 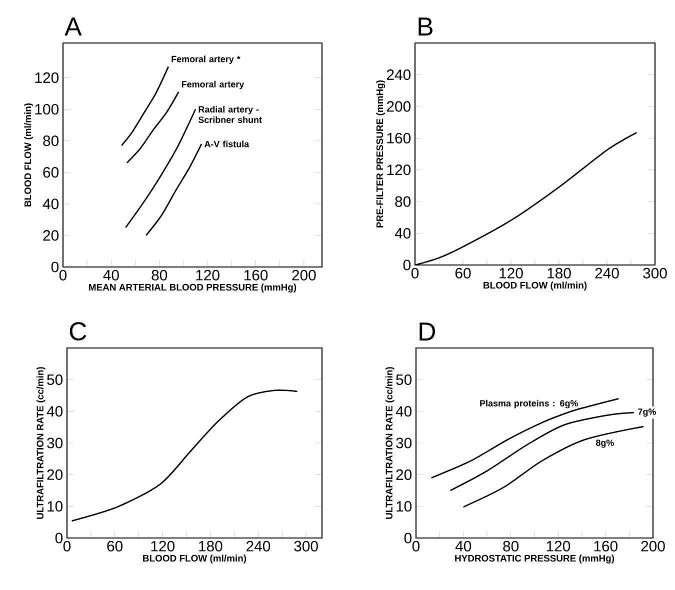 I want to click on chart-title: C, so click(x=78, y=331).